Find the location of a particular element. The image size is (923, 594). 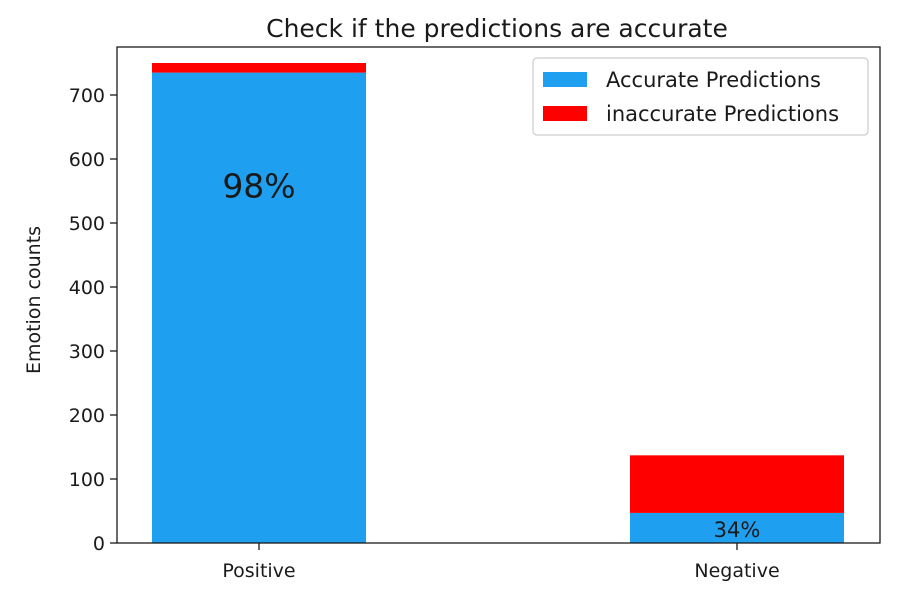

y-tick-label: 0 is located at coordinates (99, 544).